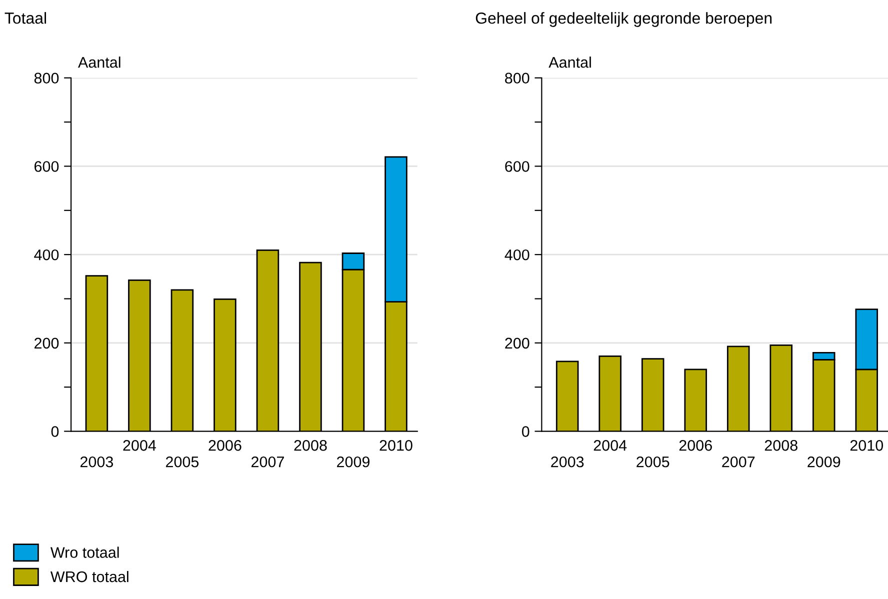 The height and width of the screenshot is (599, 888). What do you see at coordinates (624, 19) in the screenshot?
I see `chart-title: Geheel of gedeeltelijk gegronde beroepen` at bounding box center [624, 19].